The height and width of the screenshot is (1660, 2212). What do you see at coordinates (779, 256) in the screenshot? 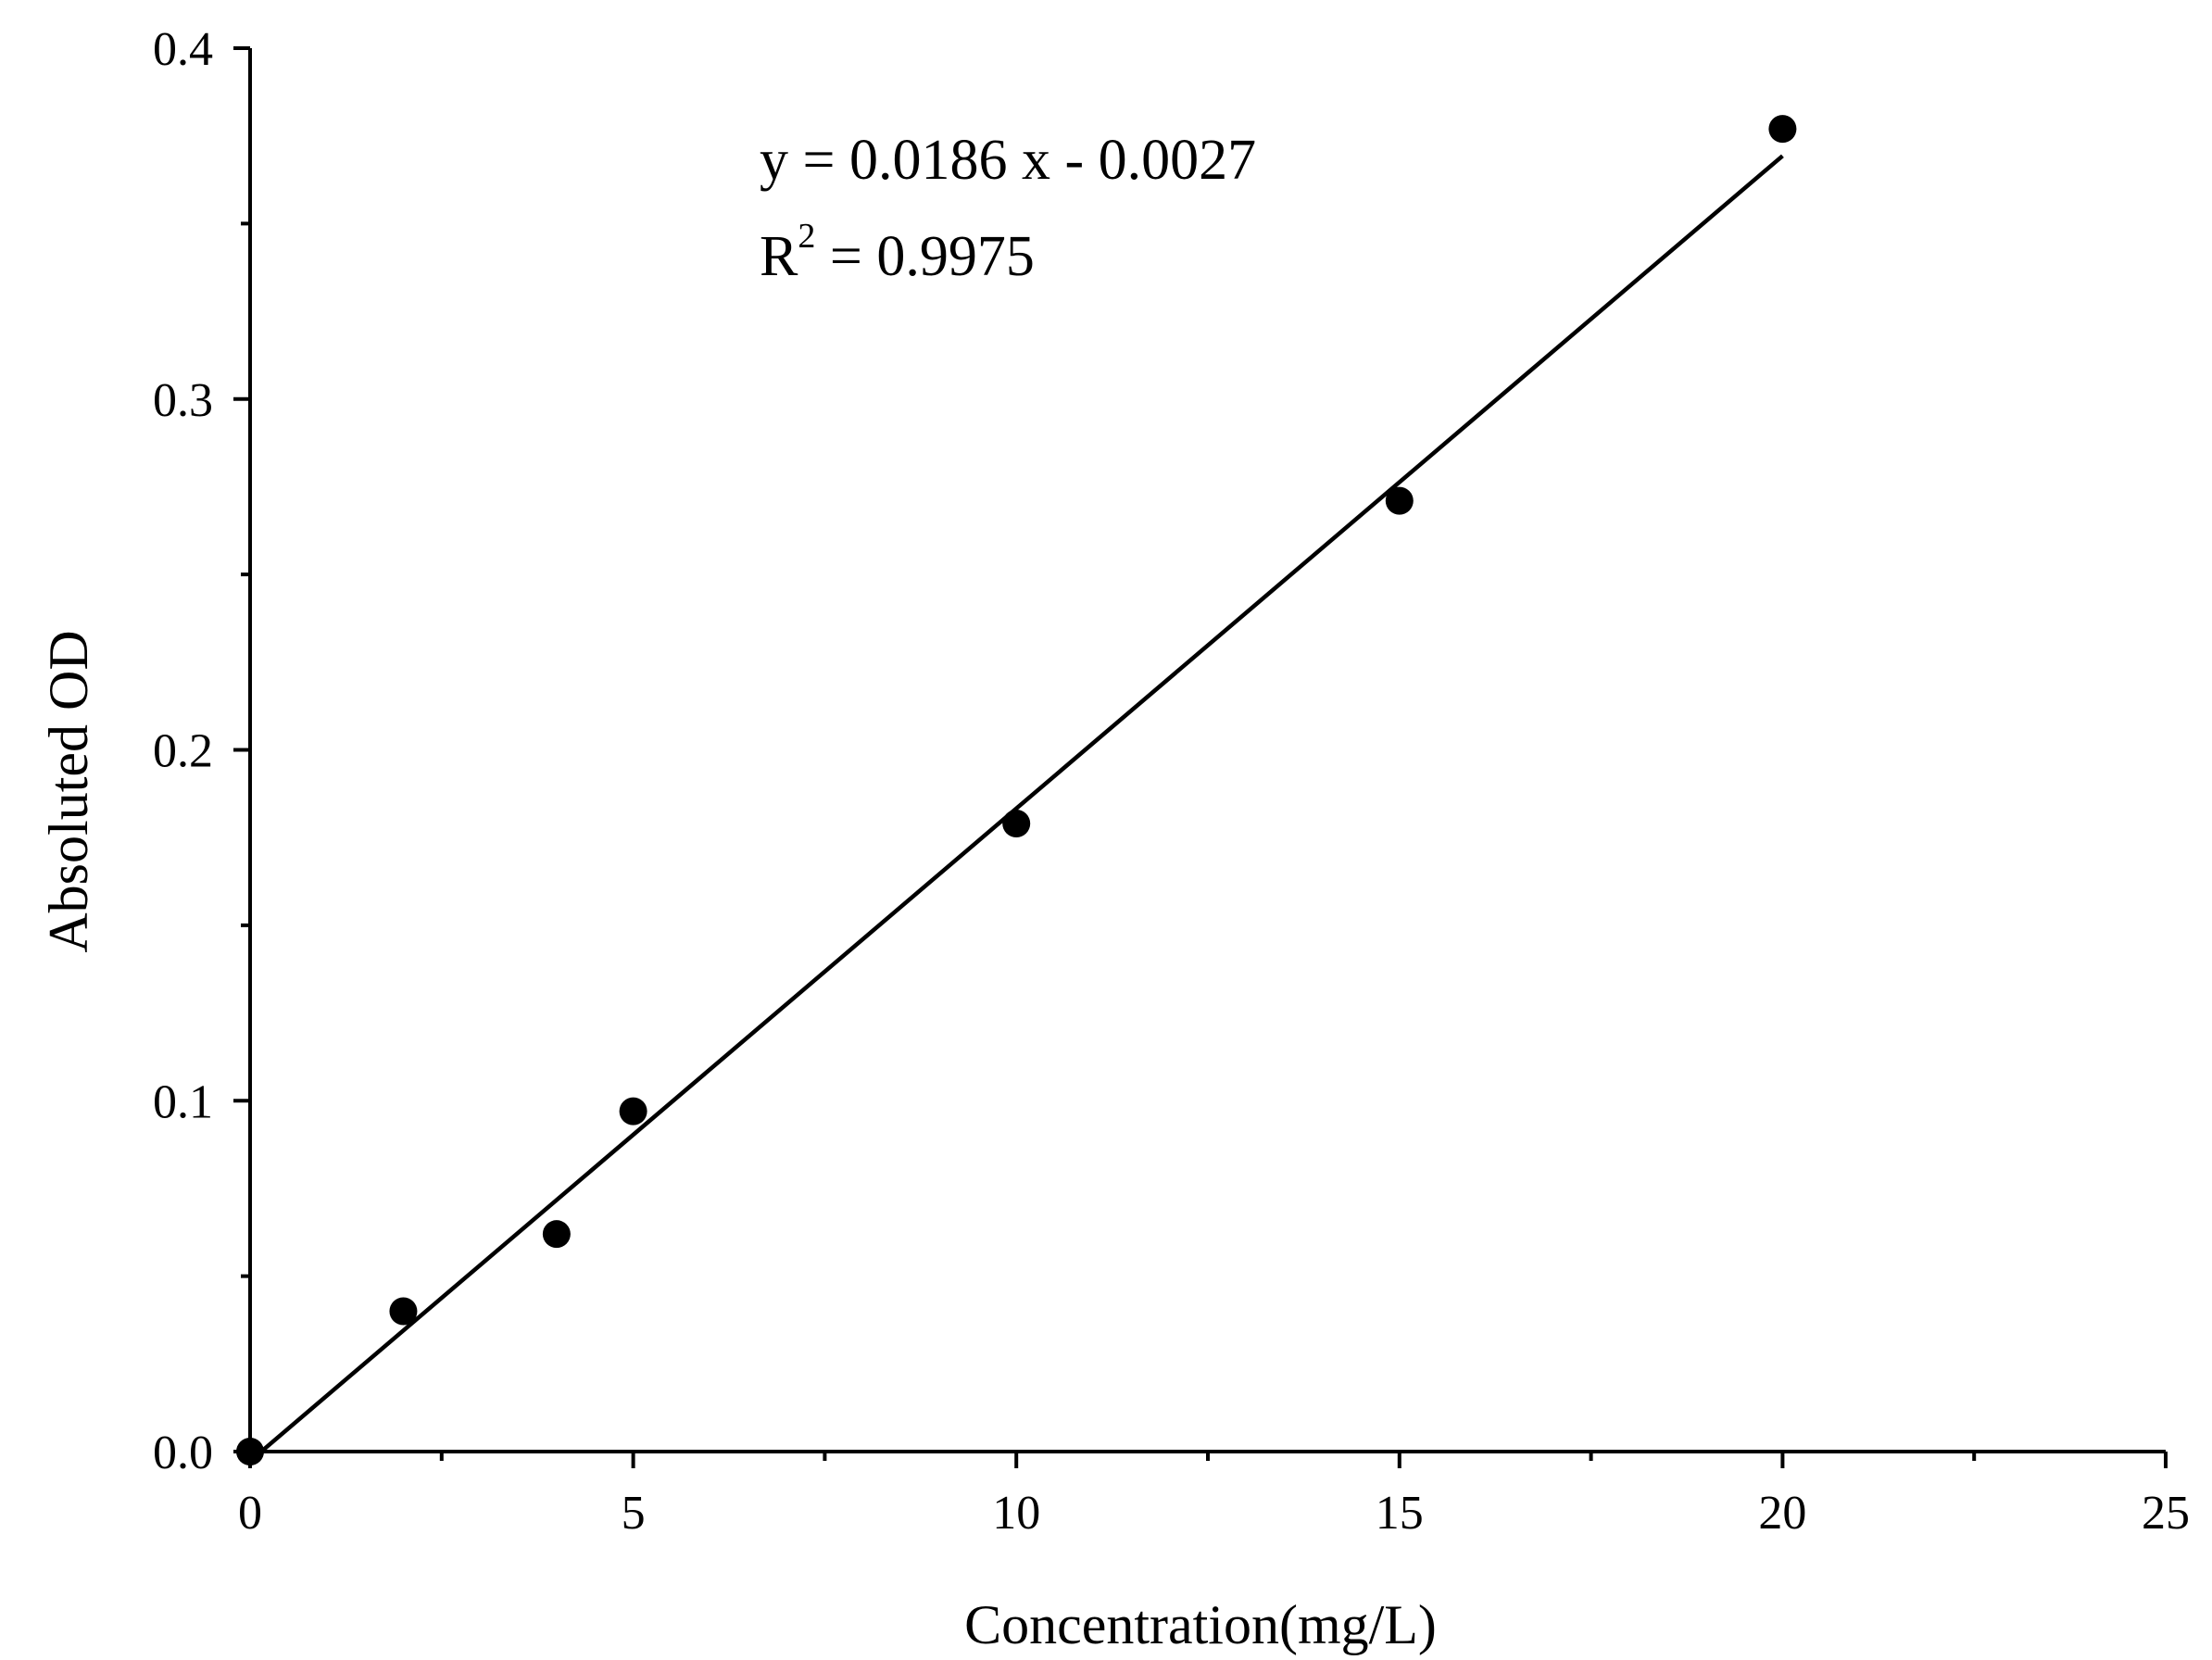
I see `r-squared-base: R` at bounding box center [779, 256].